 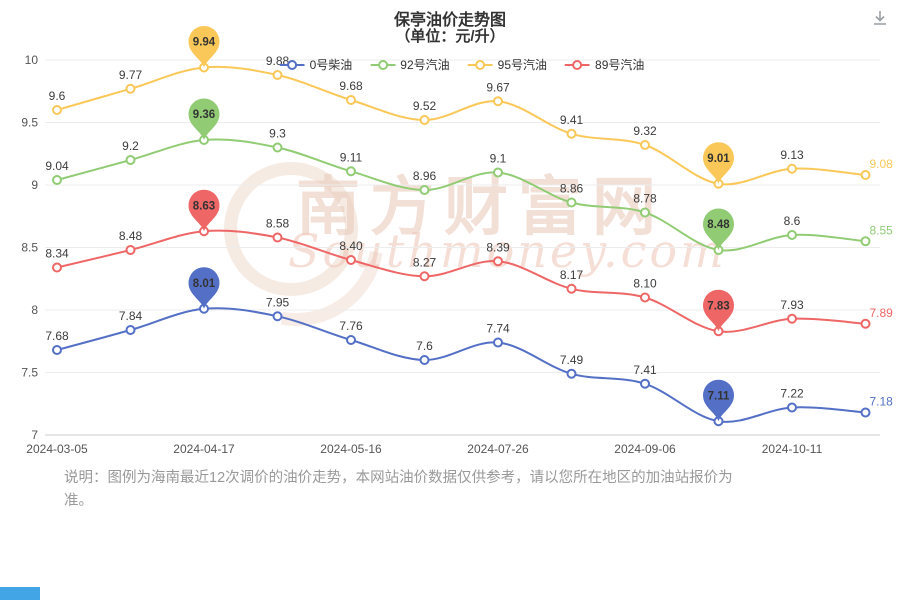 I want to click on max-pin-0号柴油: 8.01, so click(x=204, y=288).